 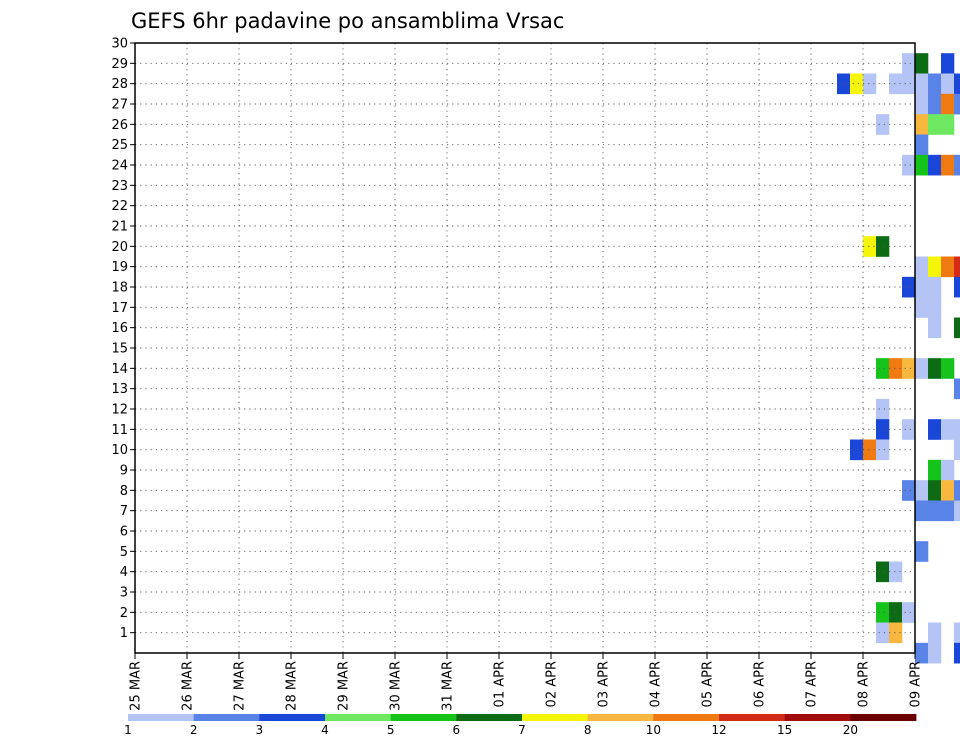 What do you see at coordinates (124, 532) in the screenshot?
I see `y-tick-label: 6` at bounding box center [124, 532].